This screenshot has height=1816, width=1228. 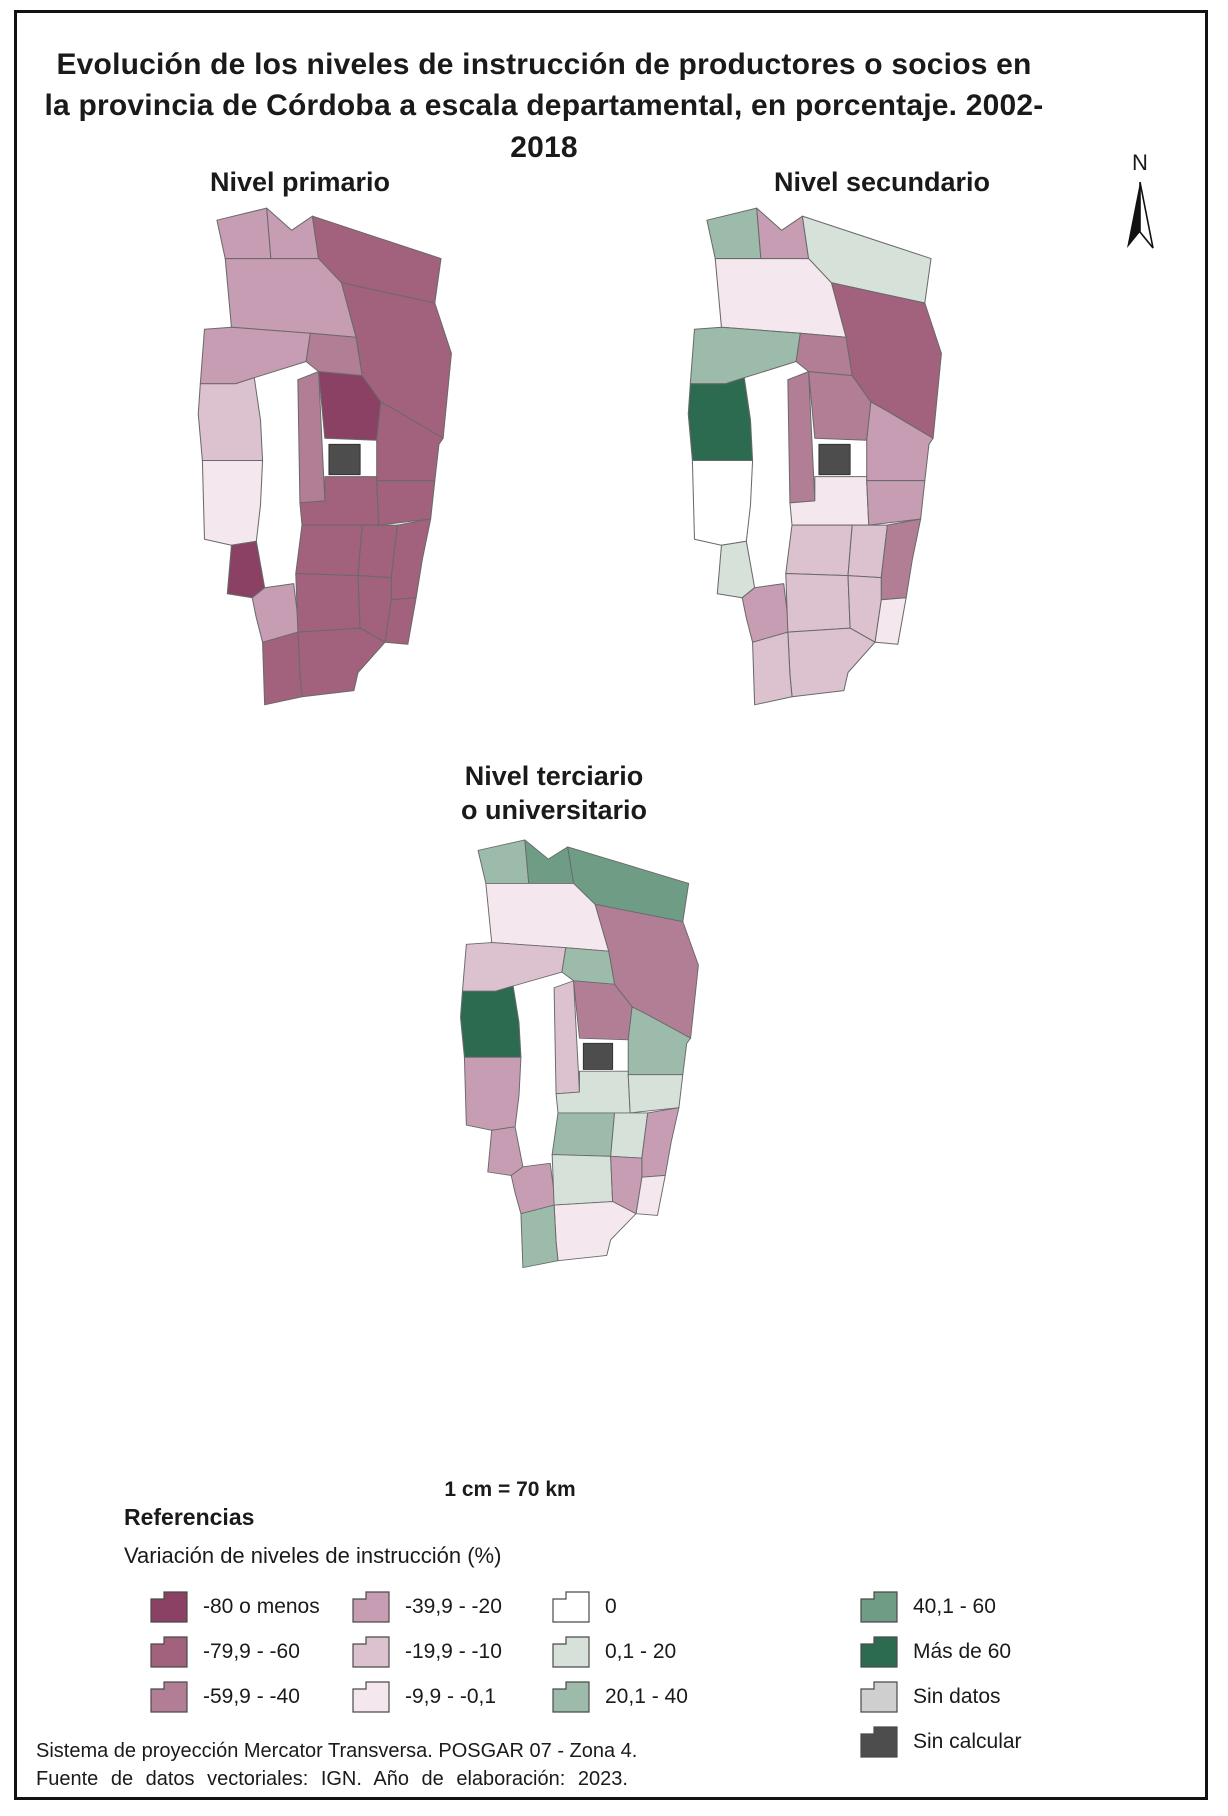 I want to click on legend-swatch-p60, so click(x=879, y=1607).